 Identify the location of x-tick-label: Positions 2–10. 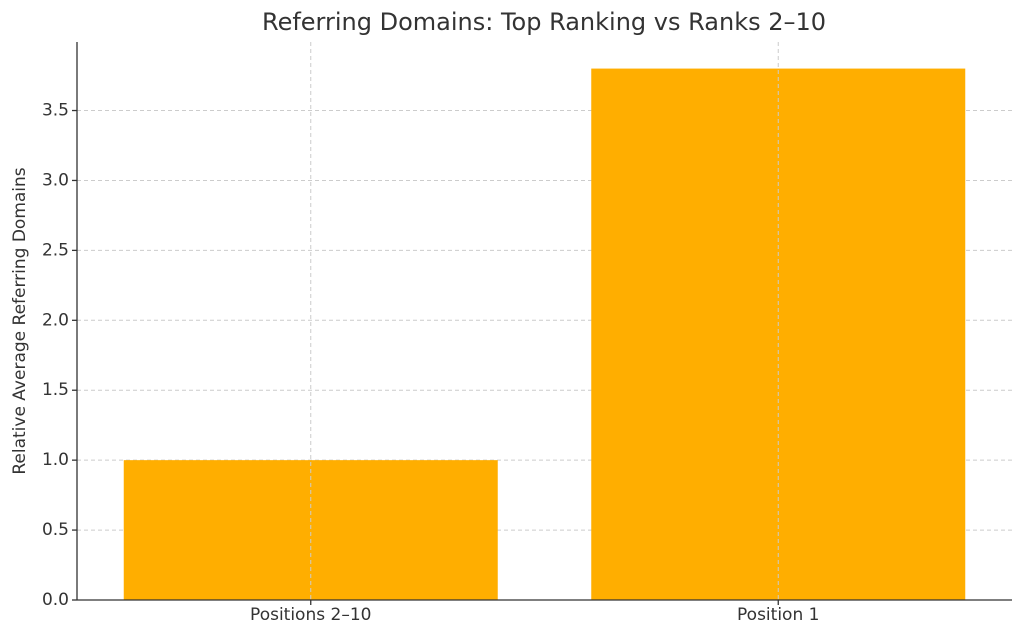
(310, 615).